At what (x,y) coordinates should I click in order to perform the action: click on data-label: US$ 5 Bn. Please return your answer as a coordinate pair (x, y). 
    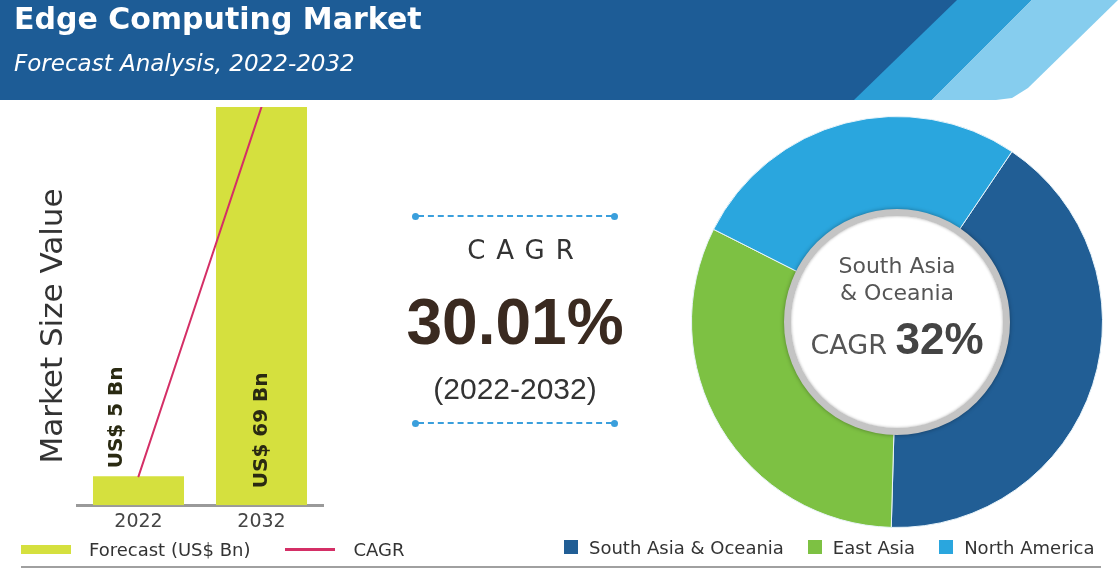
    Looking at the image, I should click on (114, 417).